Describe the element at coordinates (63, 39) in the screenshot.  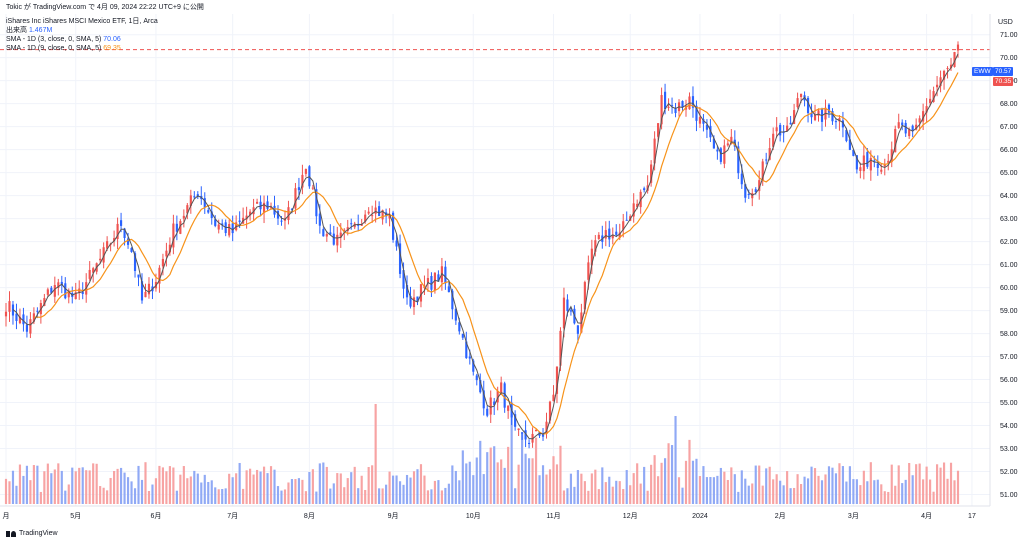
I see `sma3-legend: SMA - 1D (3, close, 0, SMA, 5) 70.06` at that location.